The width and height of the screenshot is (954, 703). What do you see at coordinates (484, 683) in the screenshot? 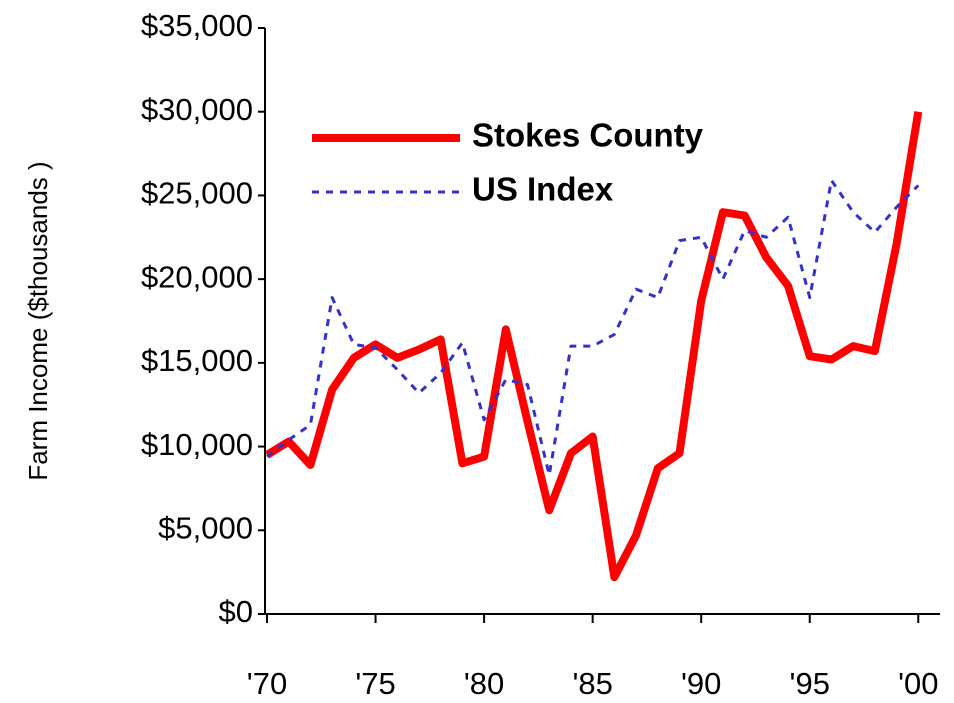
I see `x-tick-label: '80` at bounding box center [484, 683].